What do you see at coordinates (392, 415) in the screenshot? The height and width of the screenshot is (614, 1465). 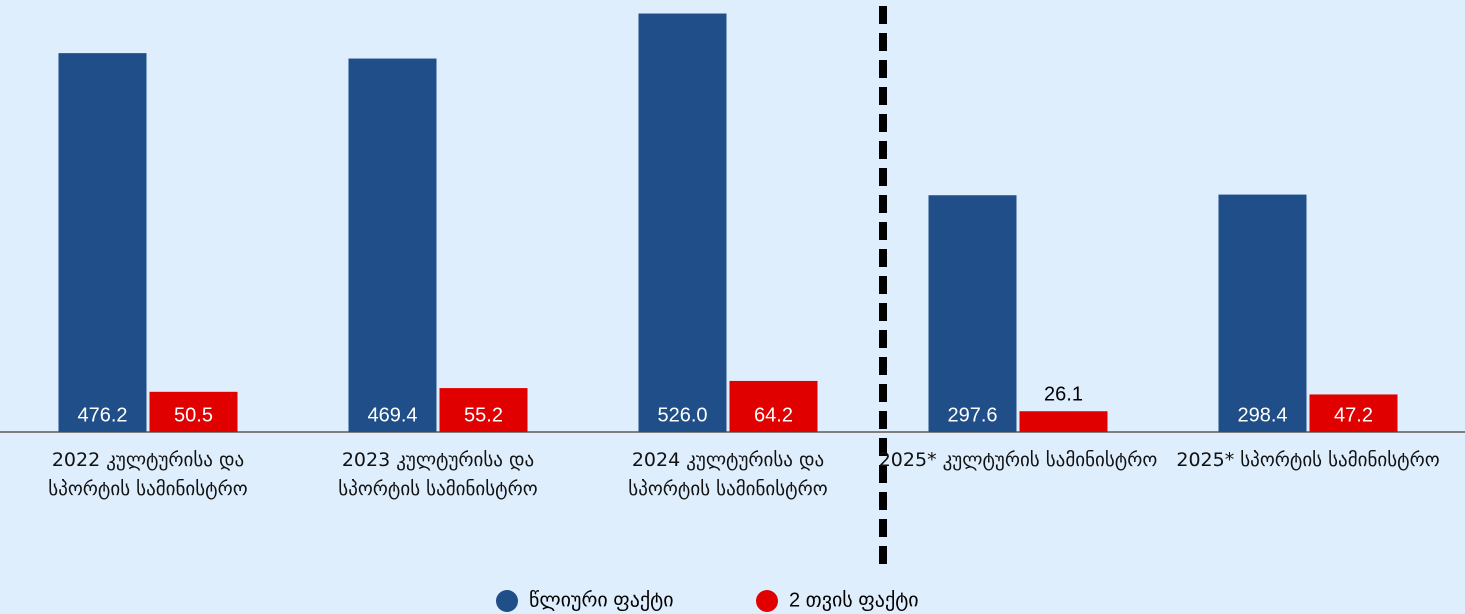 I see `data-label: 469.4` at bounding box center [392, 415].